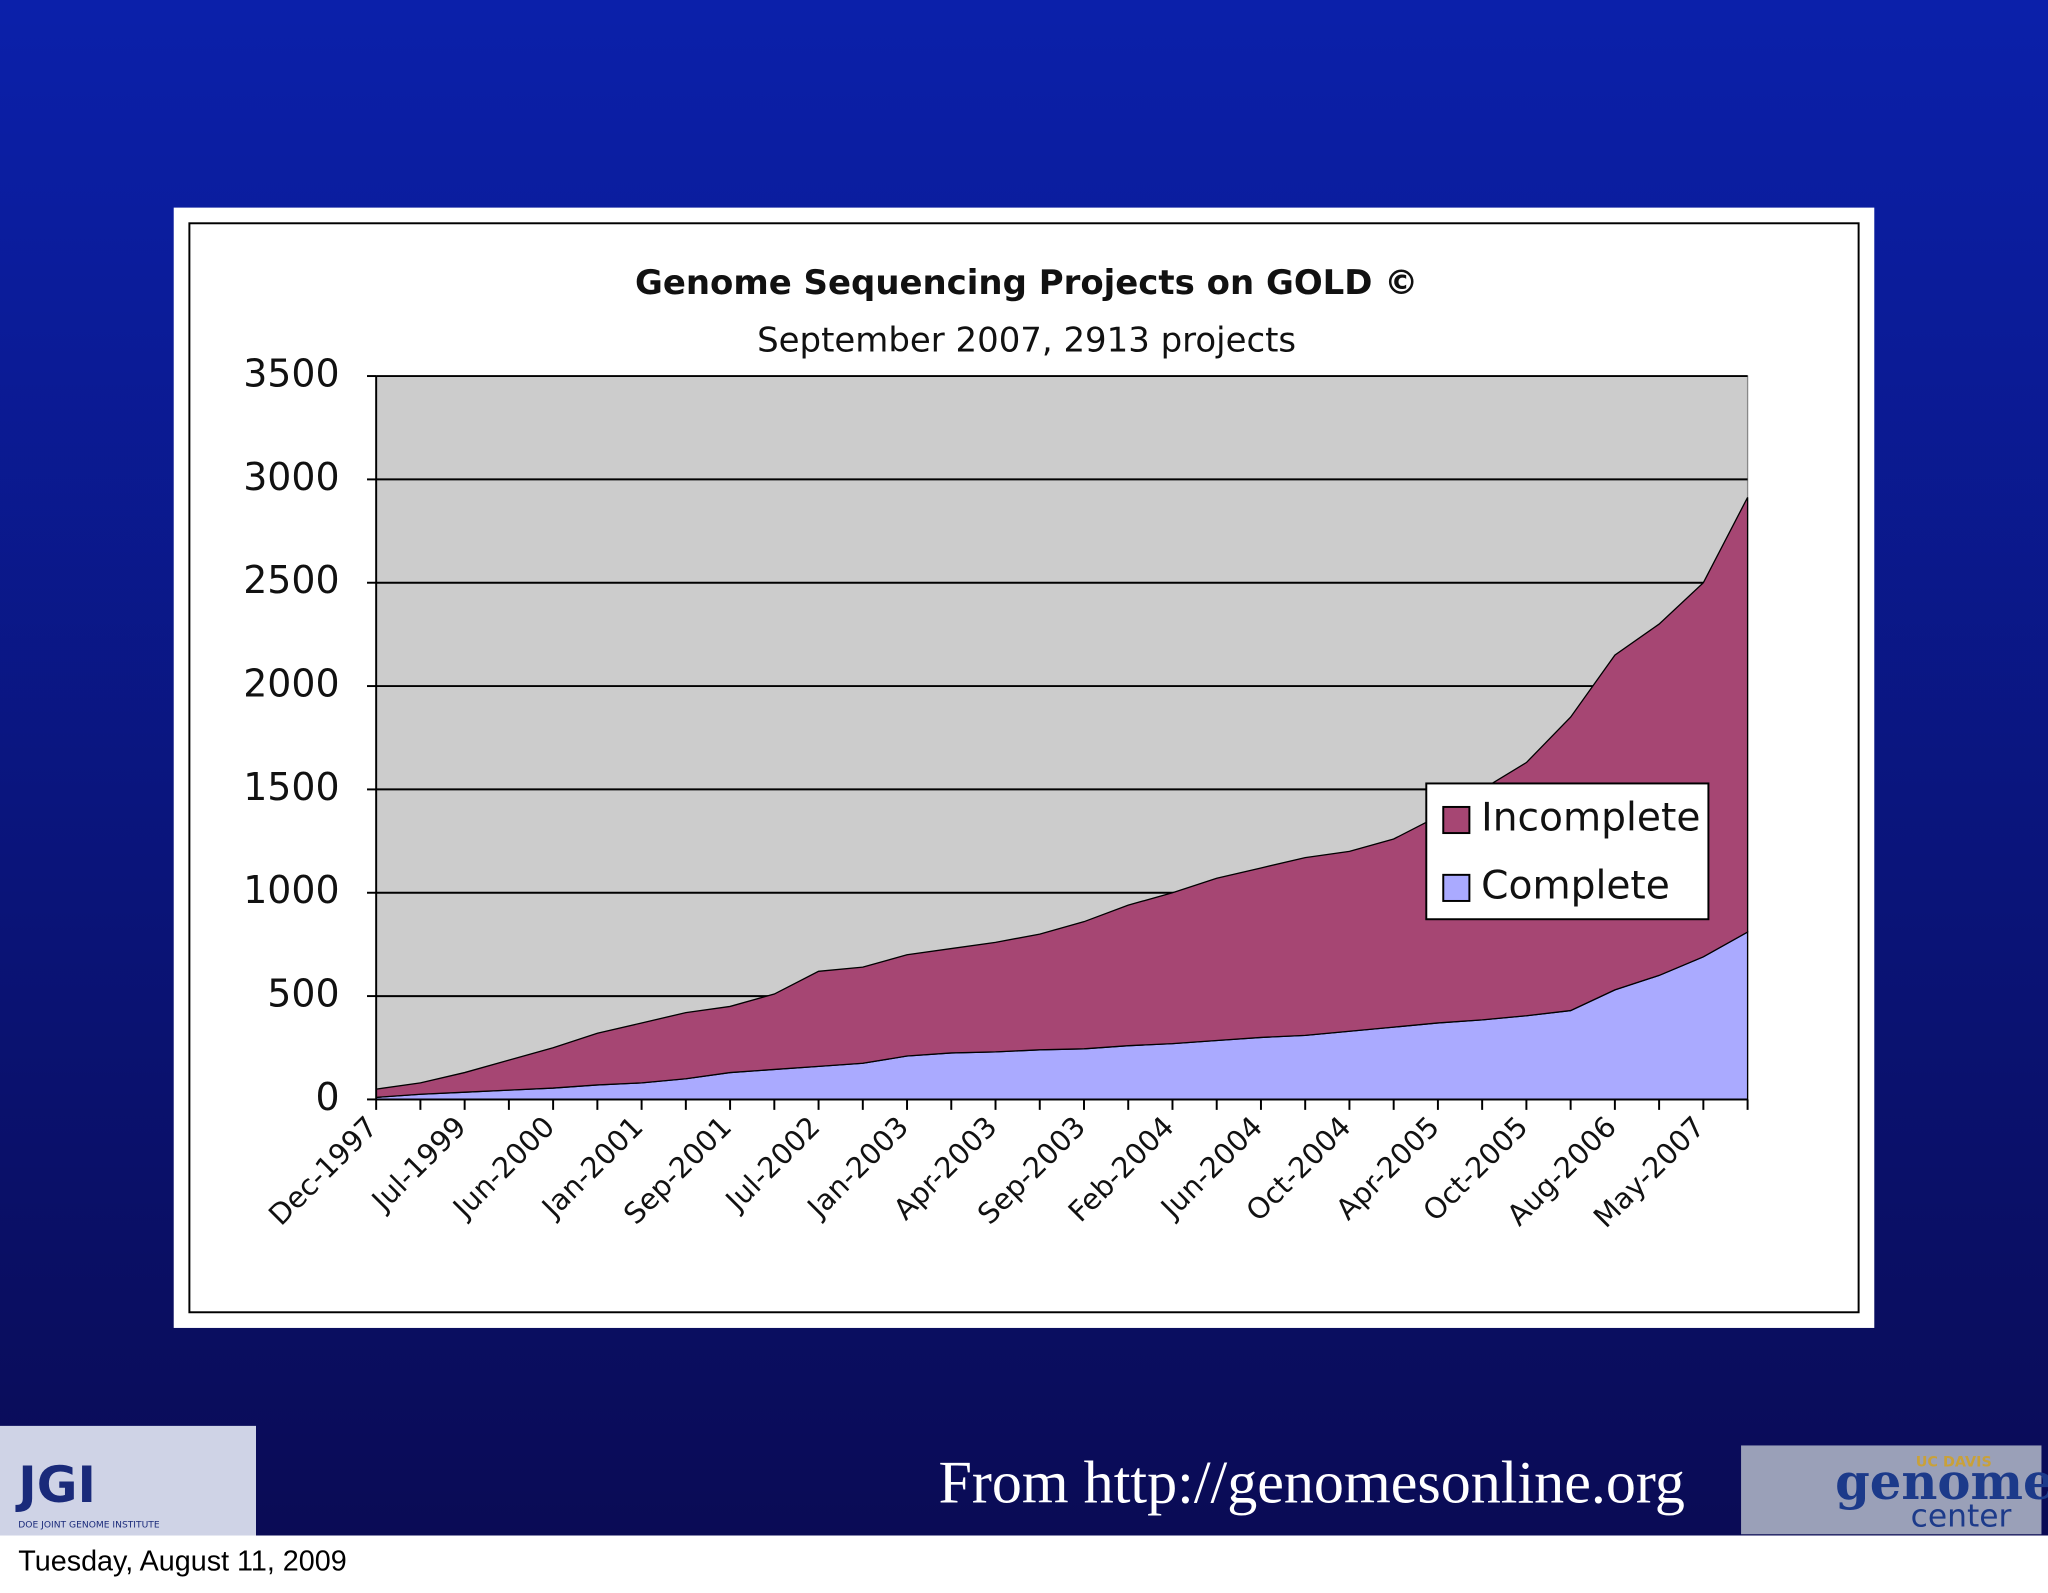 This screenshot has width=2048, height=1593. Describe the element at coordinates (1026, 341) in the screenshot. I see `chart-subtitle: September 2007, 2913 projects` at that location.